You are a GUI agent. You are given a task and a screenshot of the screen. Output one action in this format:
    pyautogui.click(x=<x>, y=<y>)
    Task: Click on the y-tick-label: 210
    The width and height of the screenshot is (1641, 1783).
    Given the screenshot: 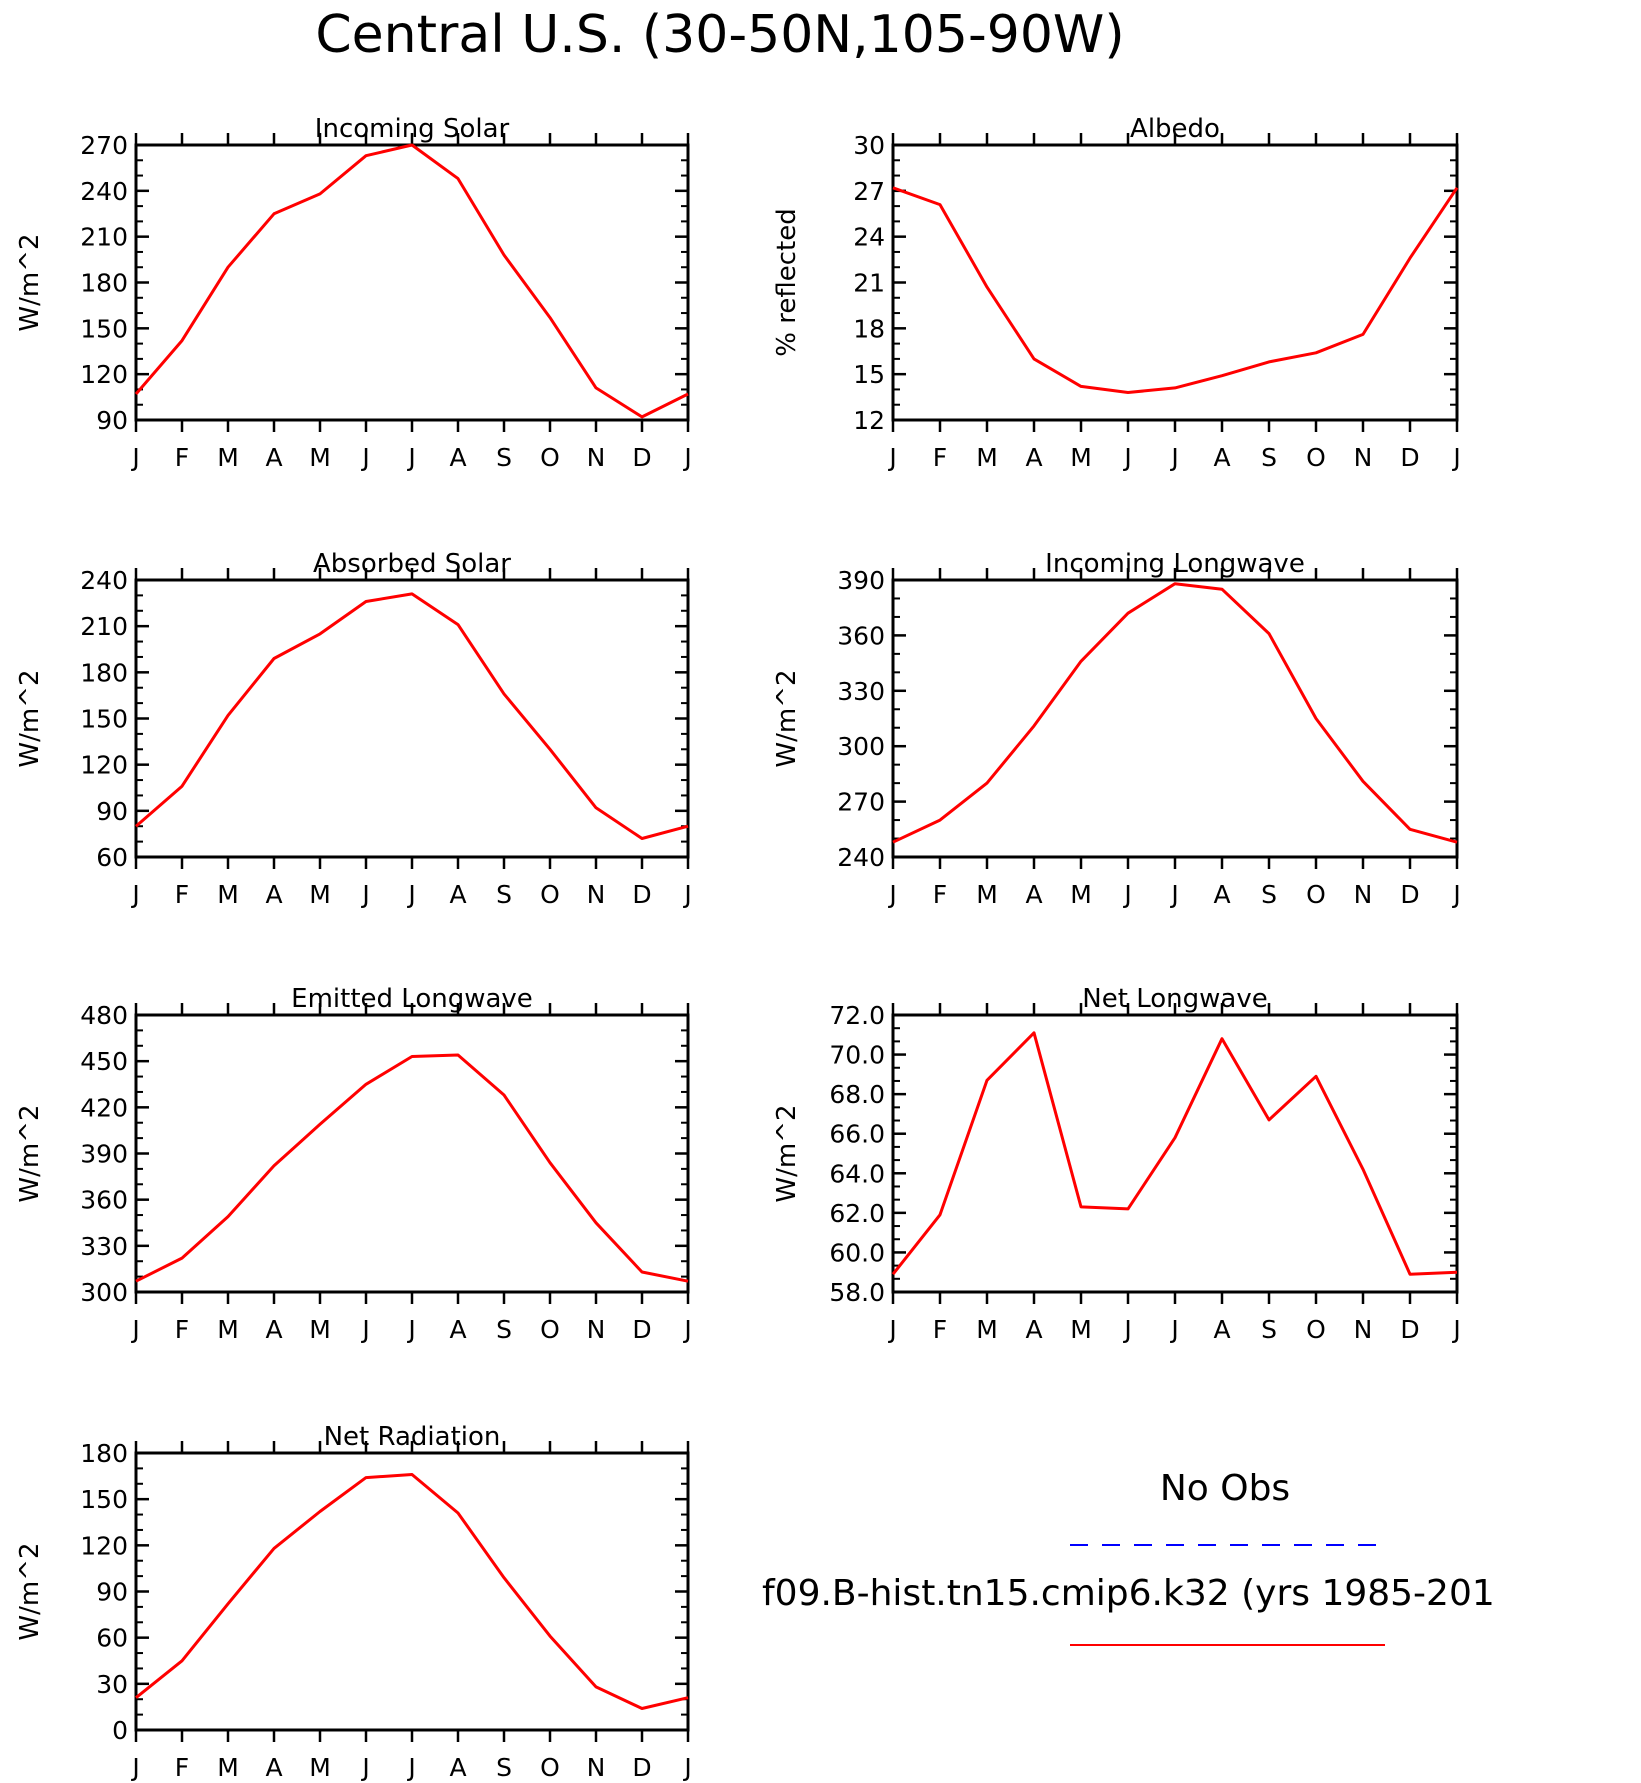 What is the action you would take?
    pyautogui.click(x=104, y=237)
    